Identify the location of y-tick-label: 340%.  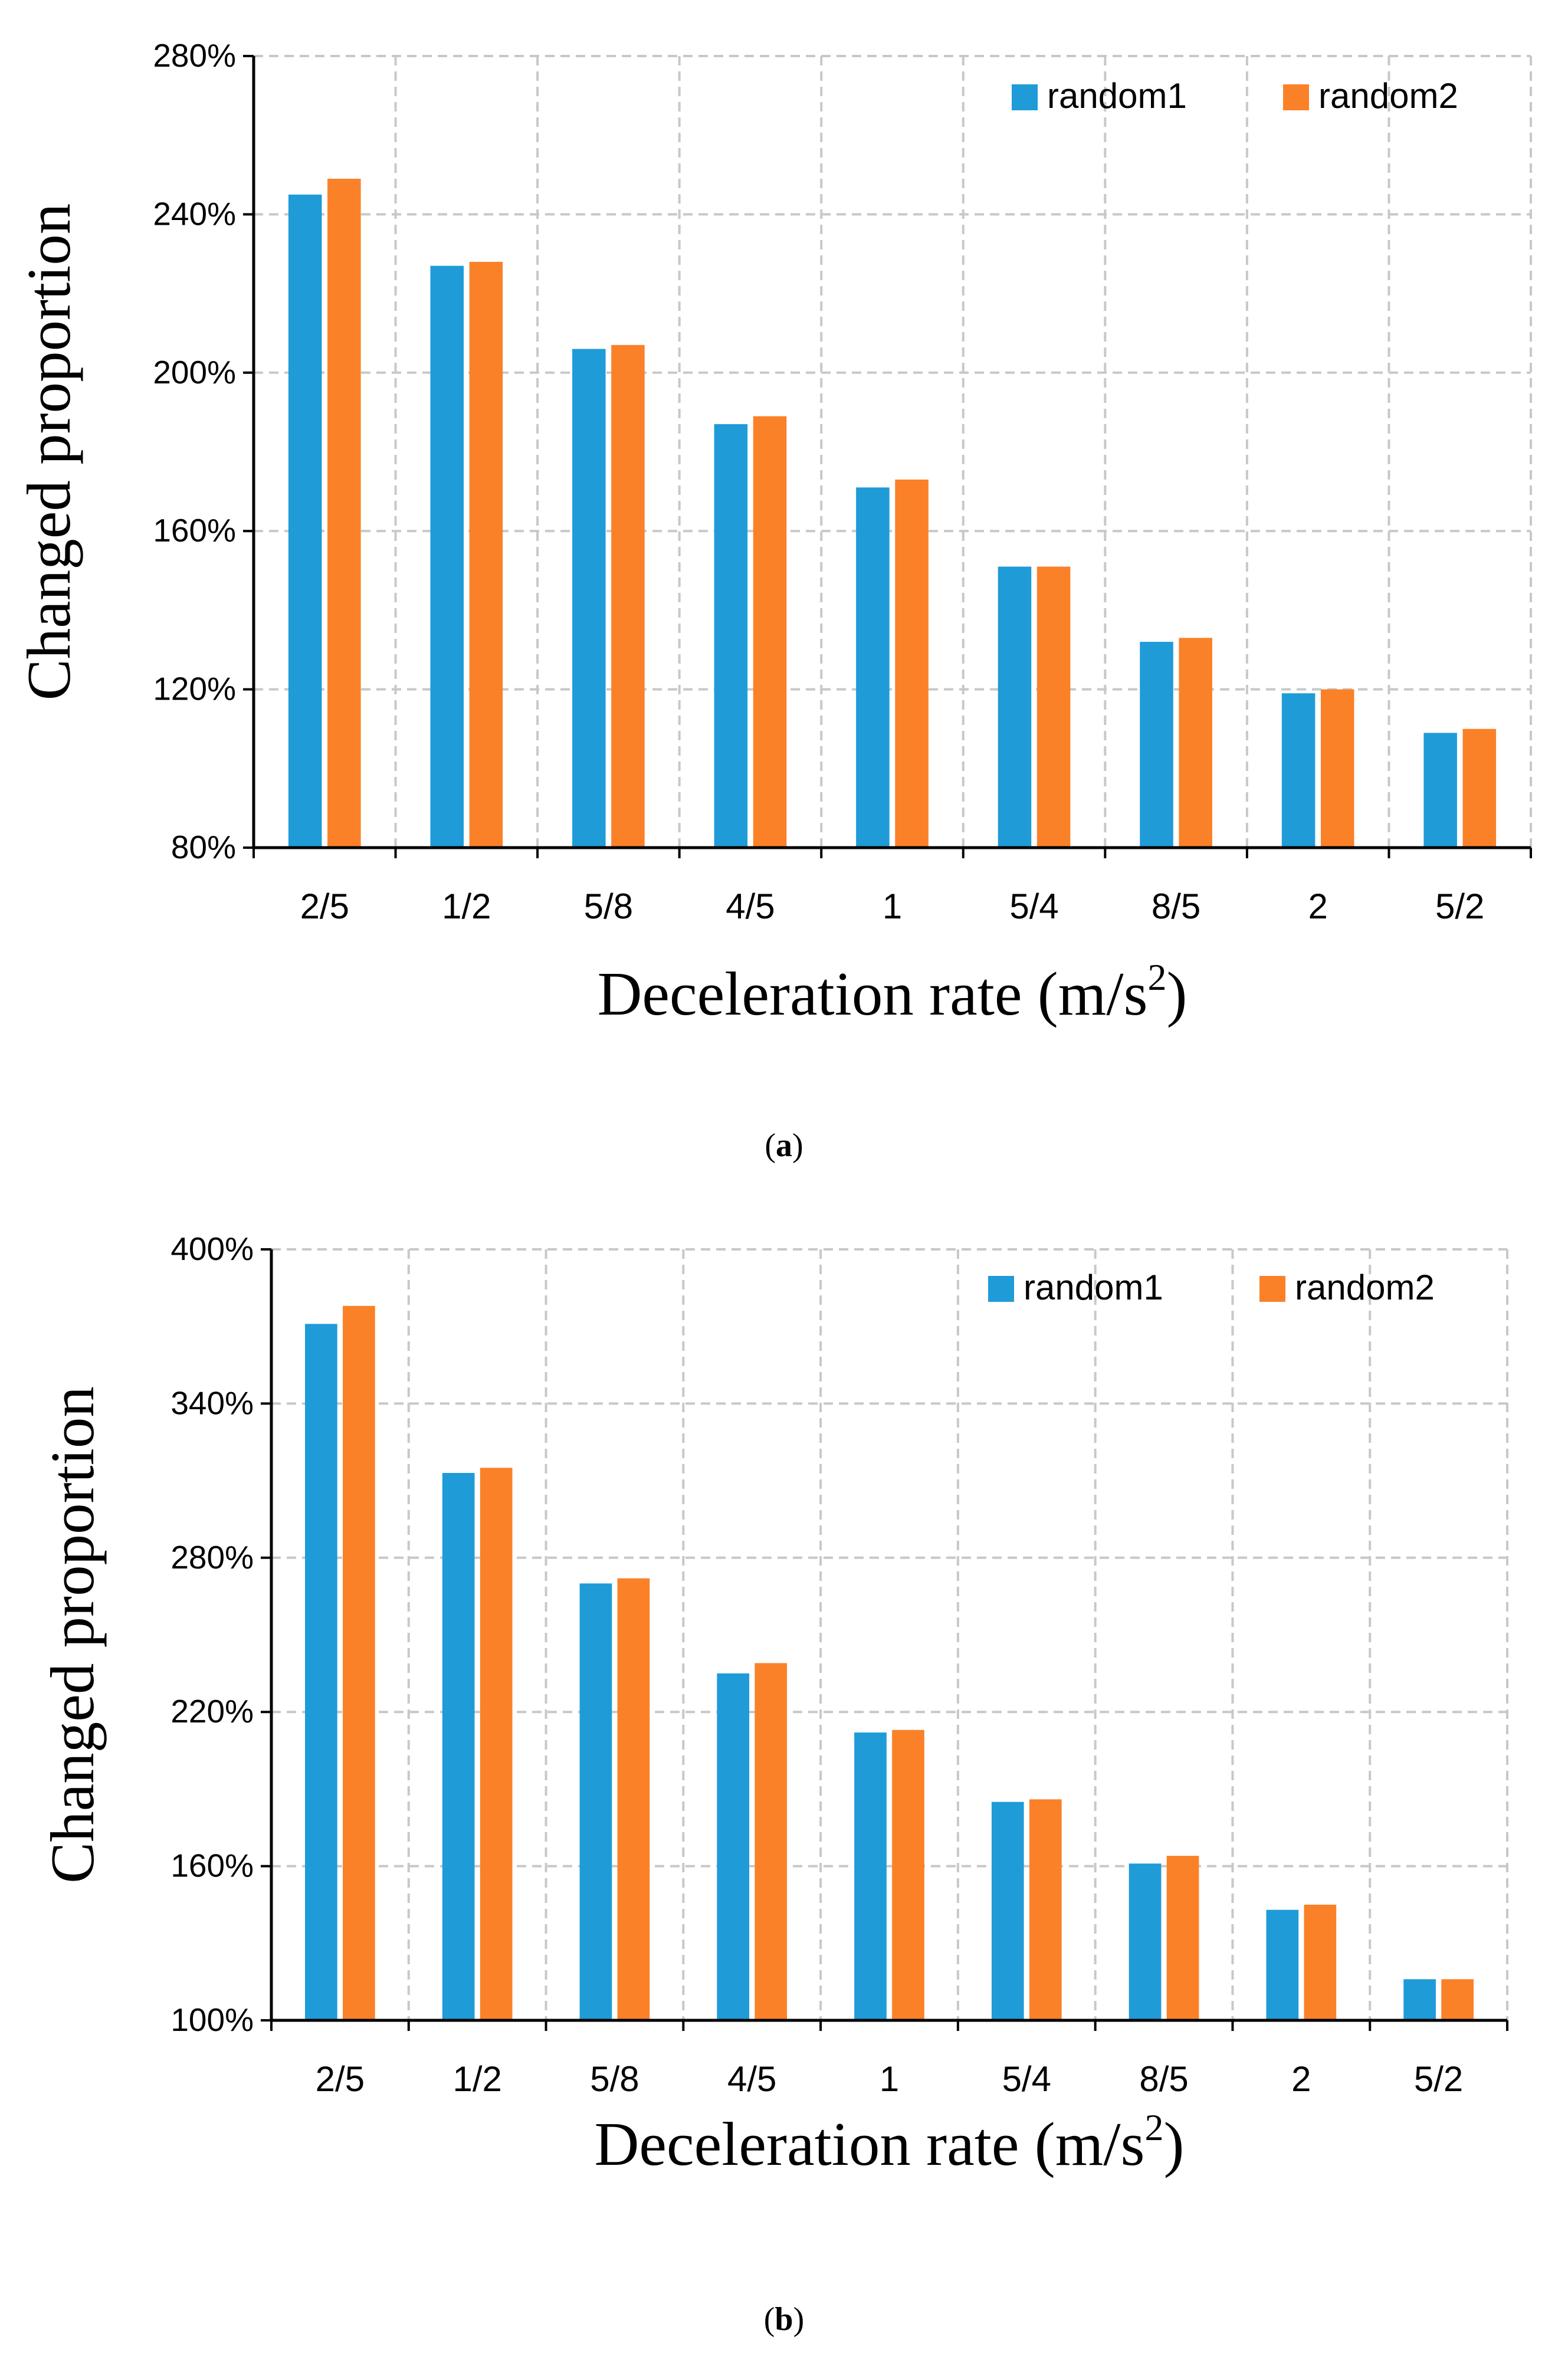
(212, 1402).